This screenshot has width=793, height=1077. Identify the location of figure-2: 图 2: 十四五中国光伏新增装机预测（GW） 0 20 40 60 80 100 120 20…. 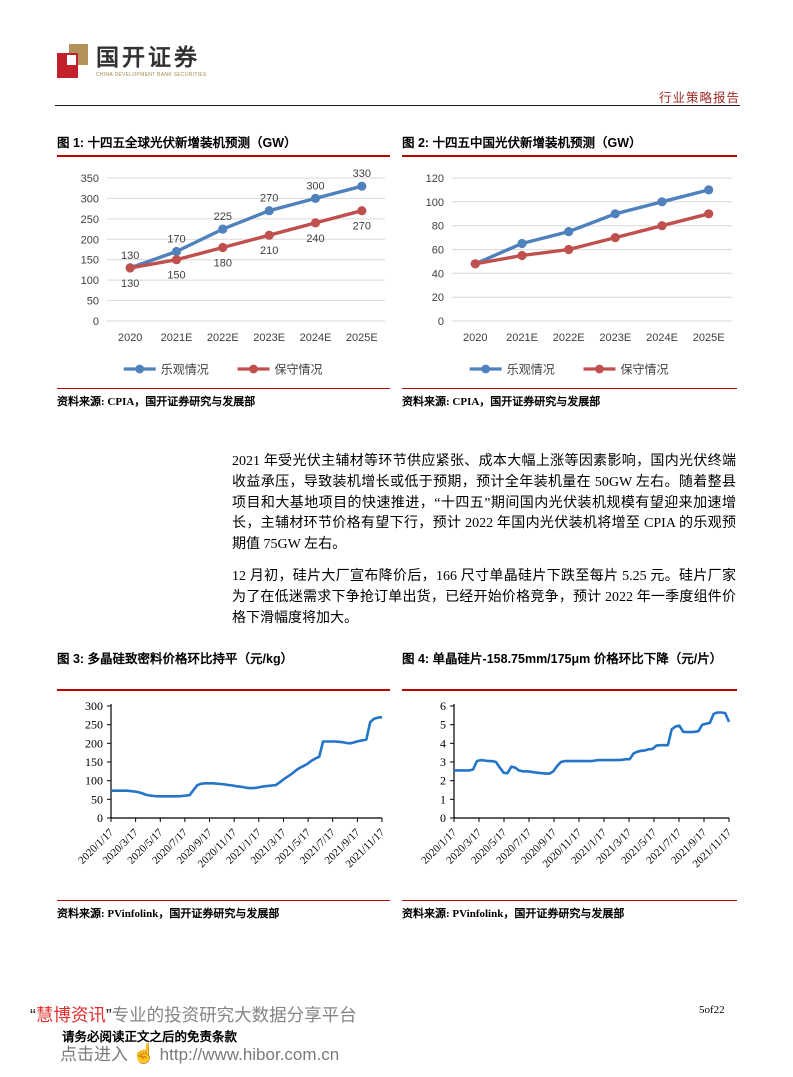
(569, 271).